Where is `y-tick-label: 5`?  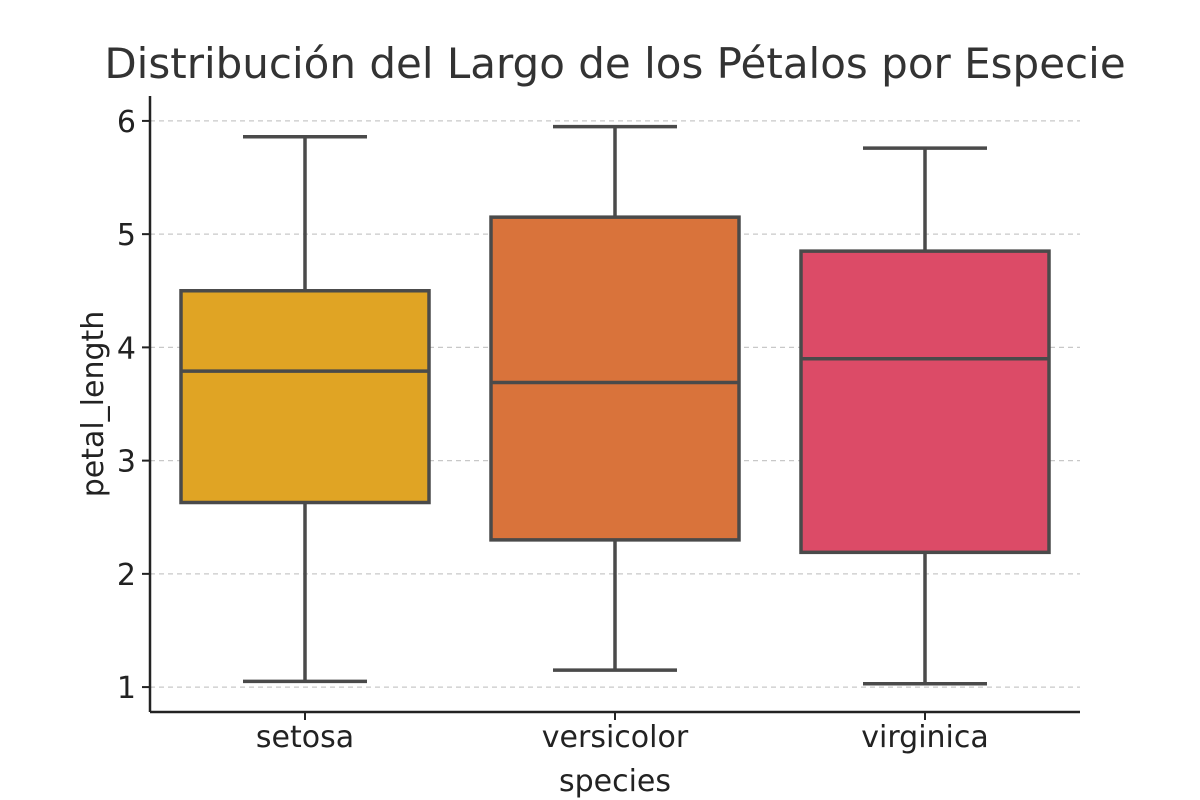 y-tick-label: 5 is located at coordinates (126, 235).